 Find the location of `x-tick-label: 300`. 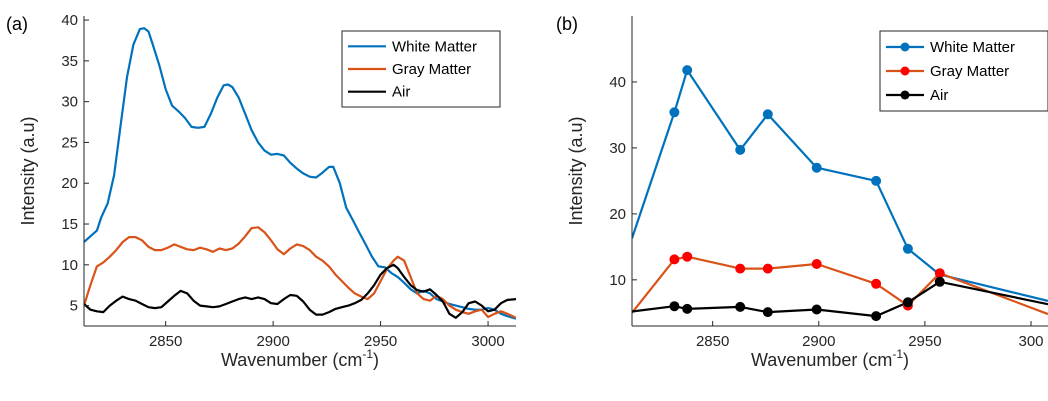

x-tick-label: 300 is located at coordinates (1031, 341).